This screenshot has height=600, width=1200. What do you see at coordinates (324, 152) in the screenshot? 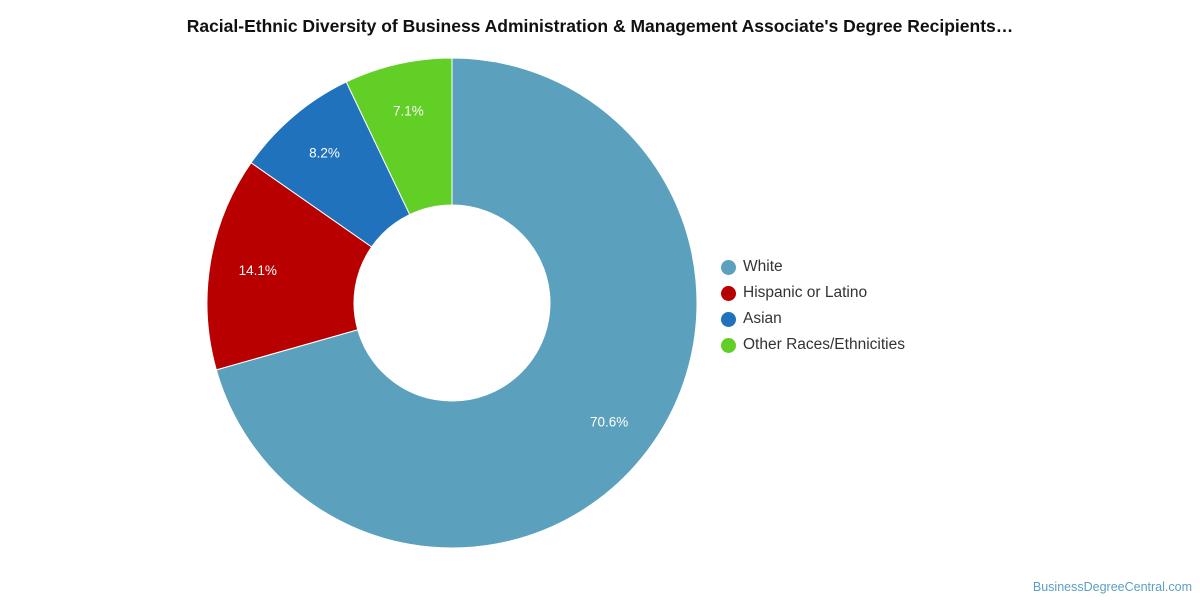
I see `slice-label-asian: 8.2%` at bounding box center [324, 152].